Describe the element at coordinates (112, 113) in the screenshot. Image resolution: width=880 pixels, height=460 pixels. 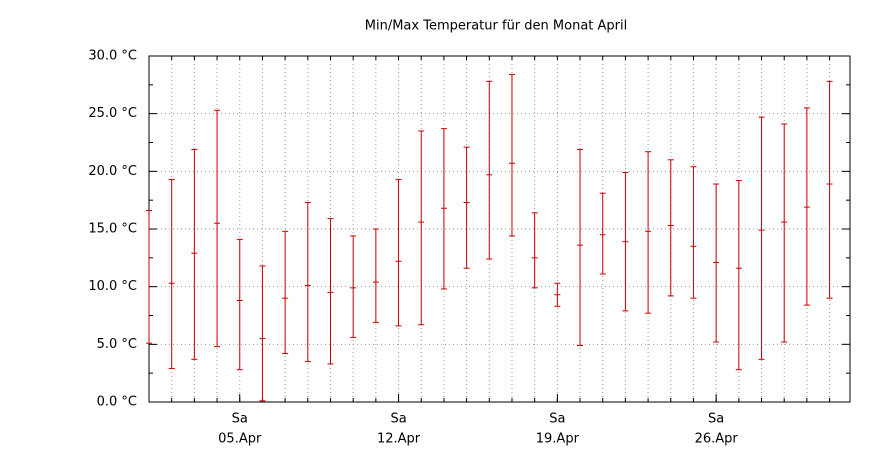
I see `y-tick-label: 25.0 °C` at that location.